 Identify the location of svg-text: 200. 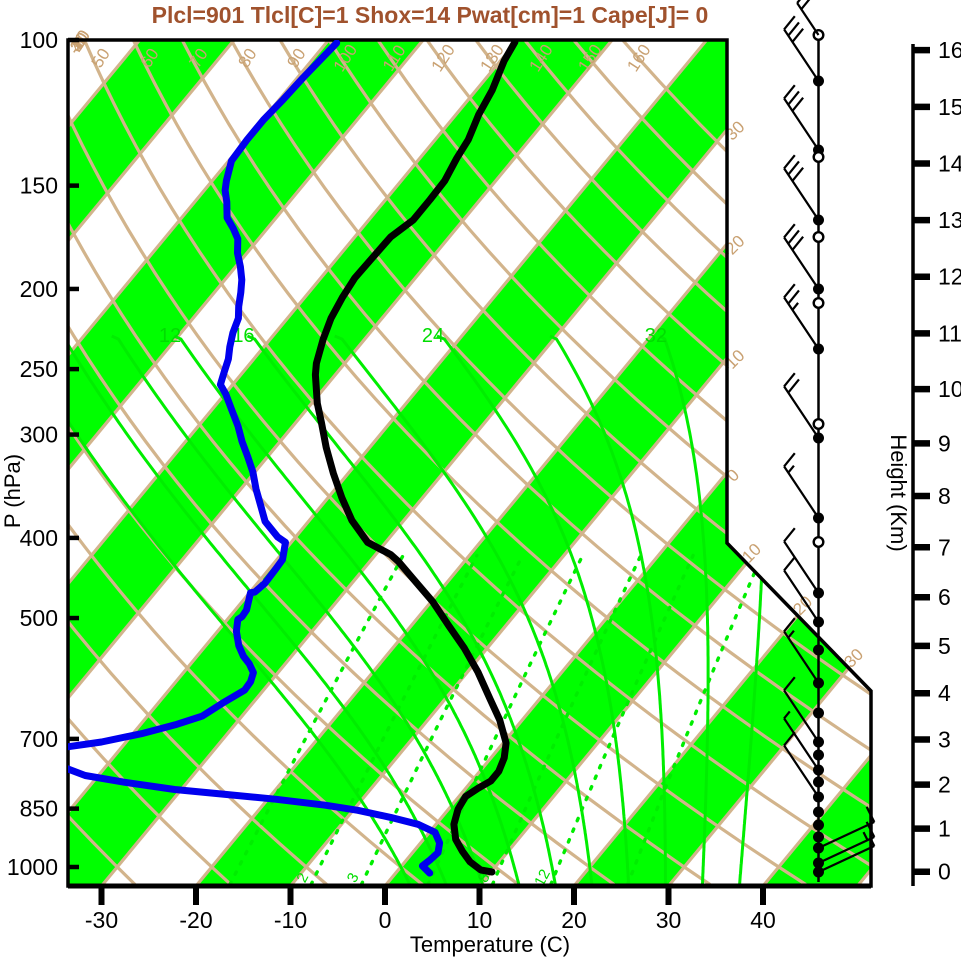
(39, 289).